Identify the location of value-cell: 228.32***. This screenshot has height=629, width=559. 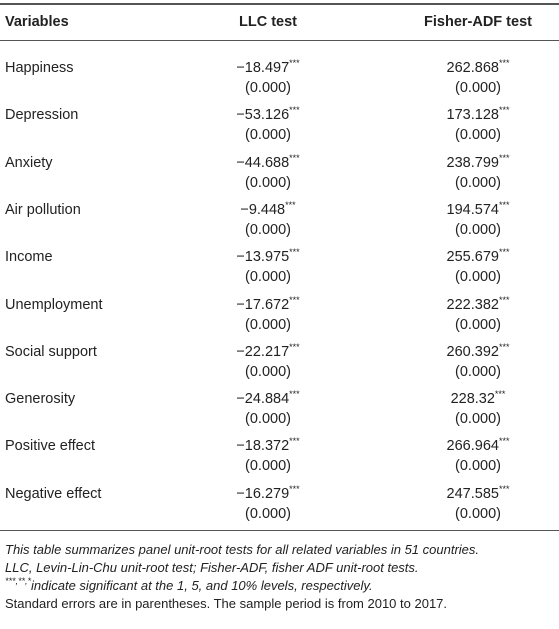
(478, 399).